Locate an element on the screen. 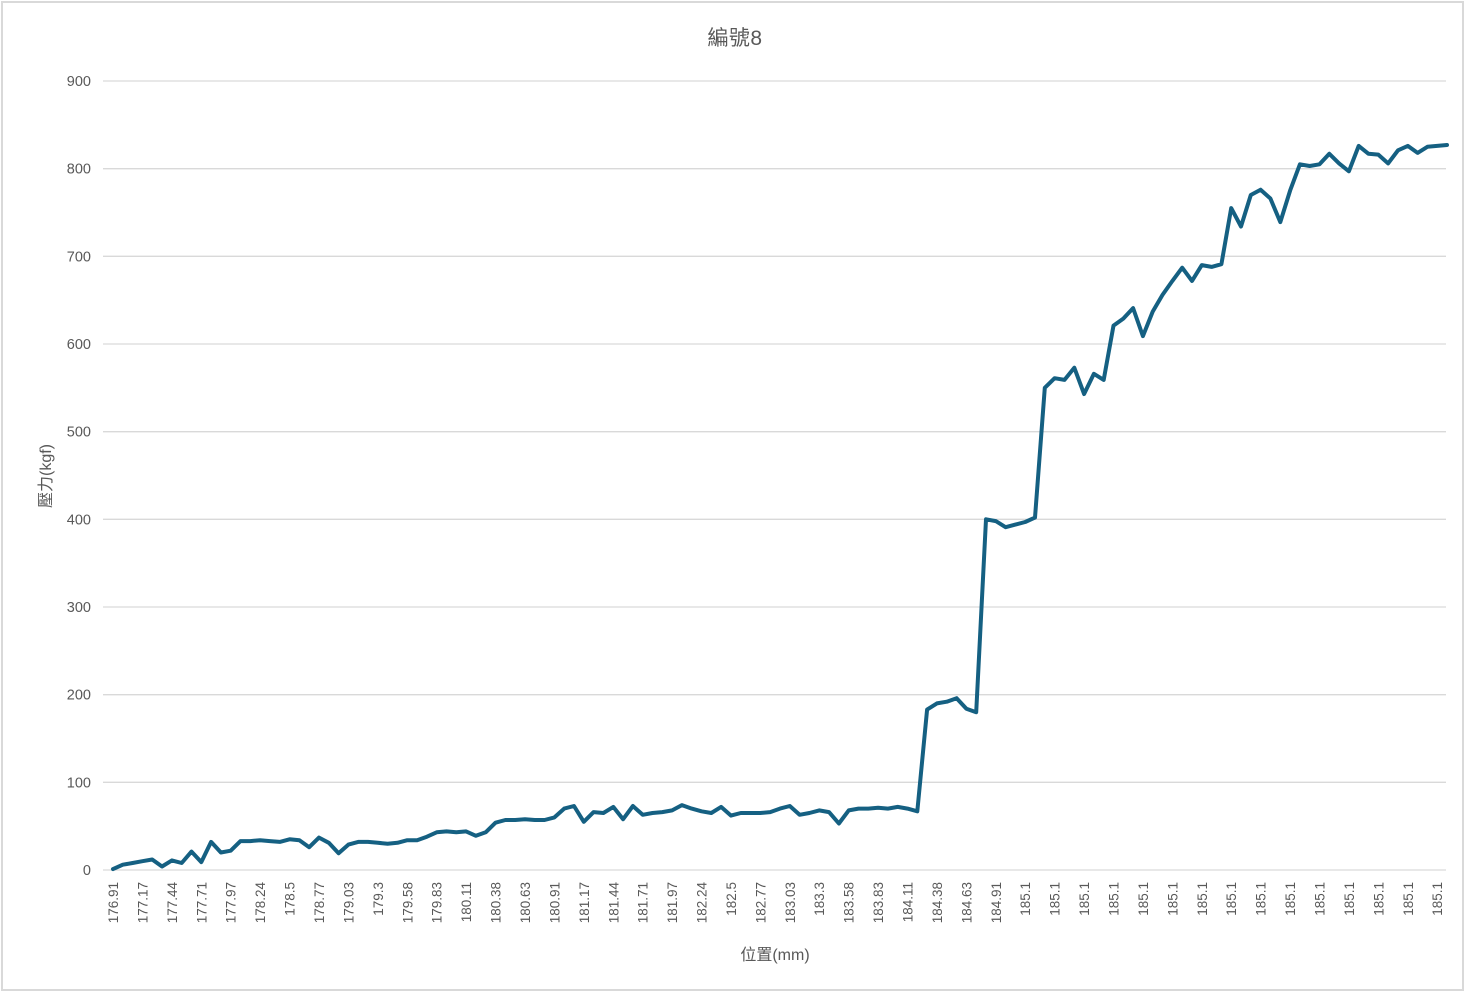 Image resolution: width=1470 pixels, height=996 pixels. x-axis-title: 位置(mm) is located at coordinates (775, 955).